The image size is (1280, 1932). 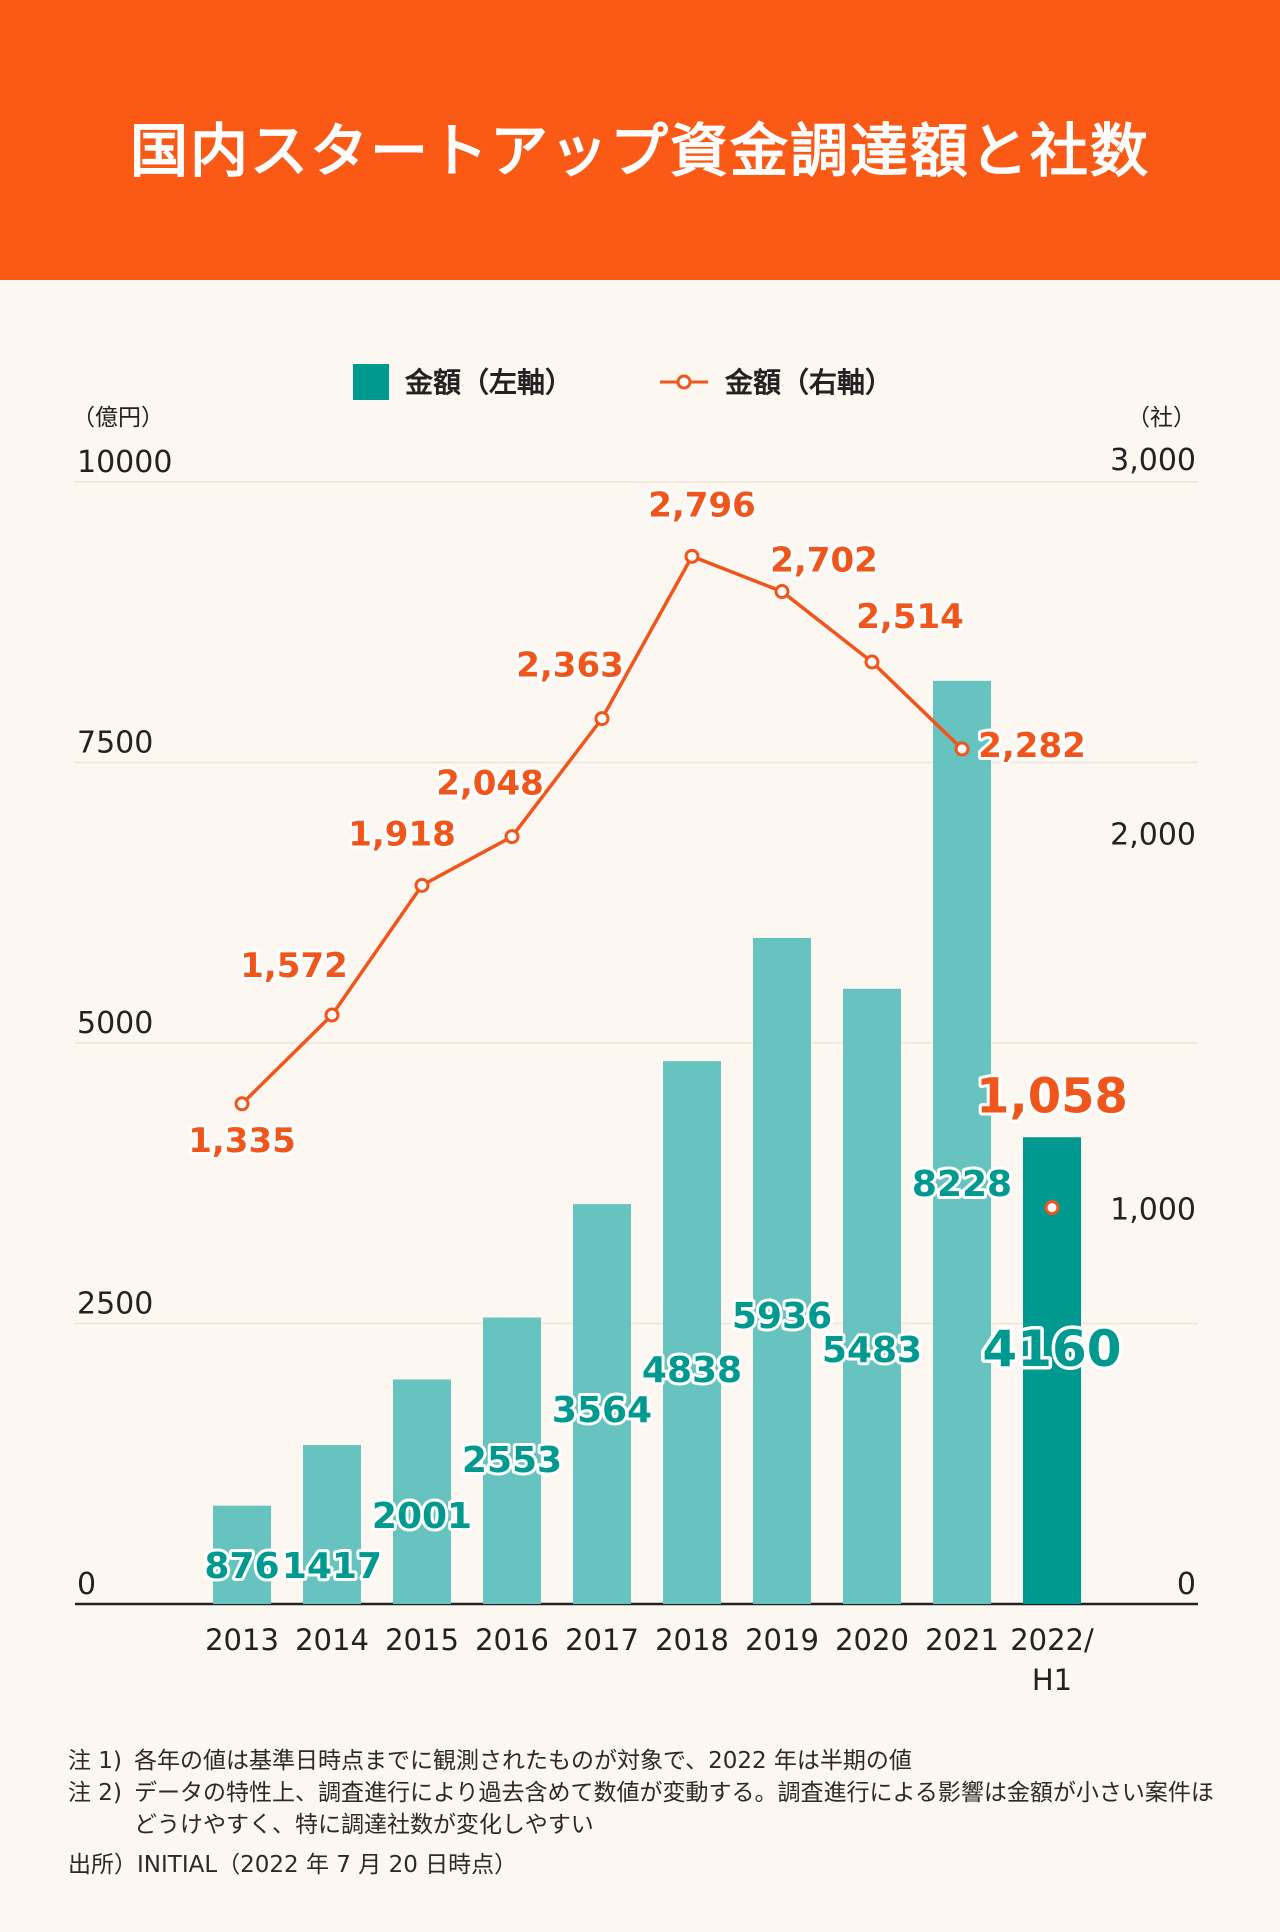 What do you see at coordinates (1052, 1097) in the screenshot?
I see `line-label-9: 1,058` at bounding box center [1052, 1097].